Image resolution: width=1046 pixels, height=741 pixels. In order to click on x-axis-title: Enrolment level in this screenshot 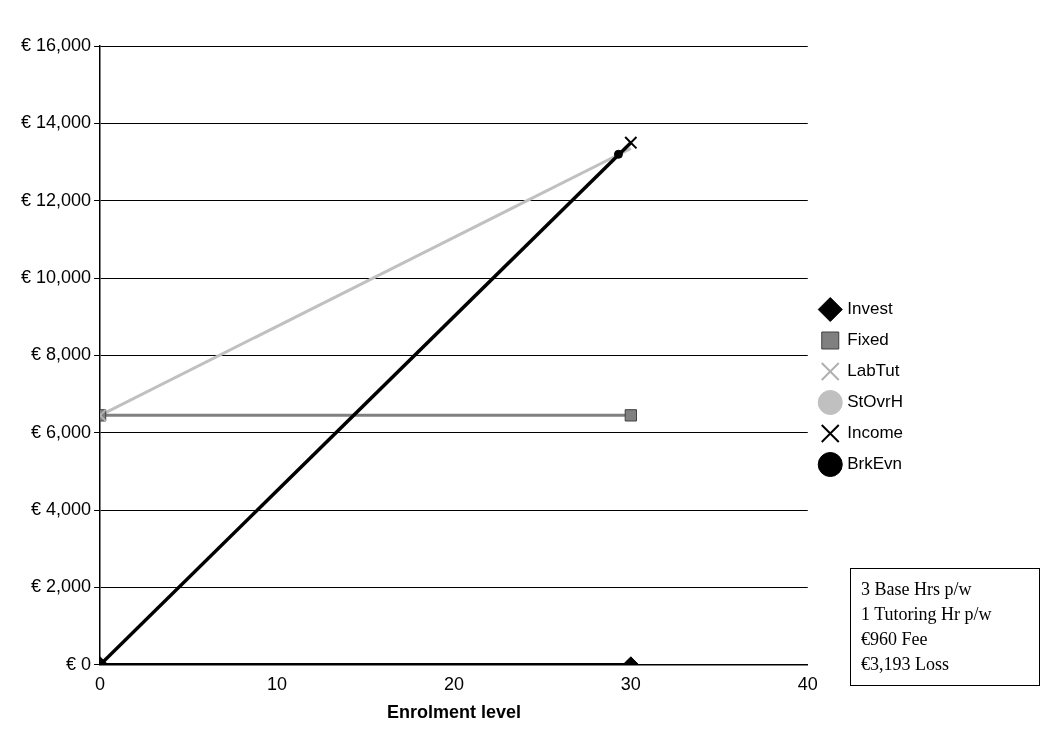, I will do `click(453, 712)`.